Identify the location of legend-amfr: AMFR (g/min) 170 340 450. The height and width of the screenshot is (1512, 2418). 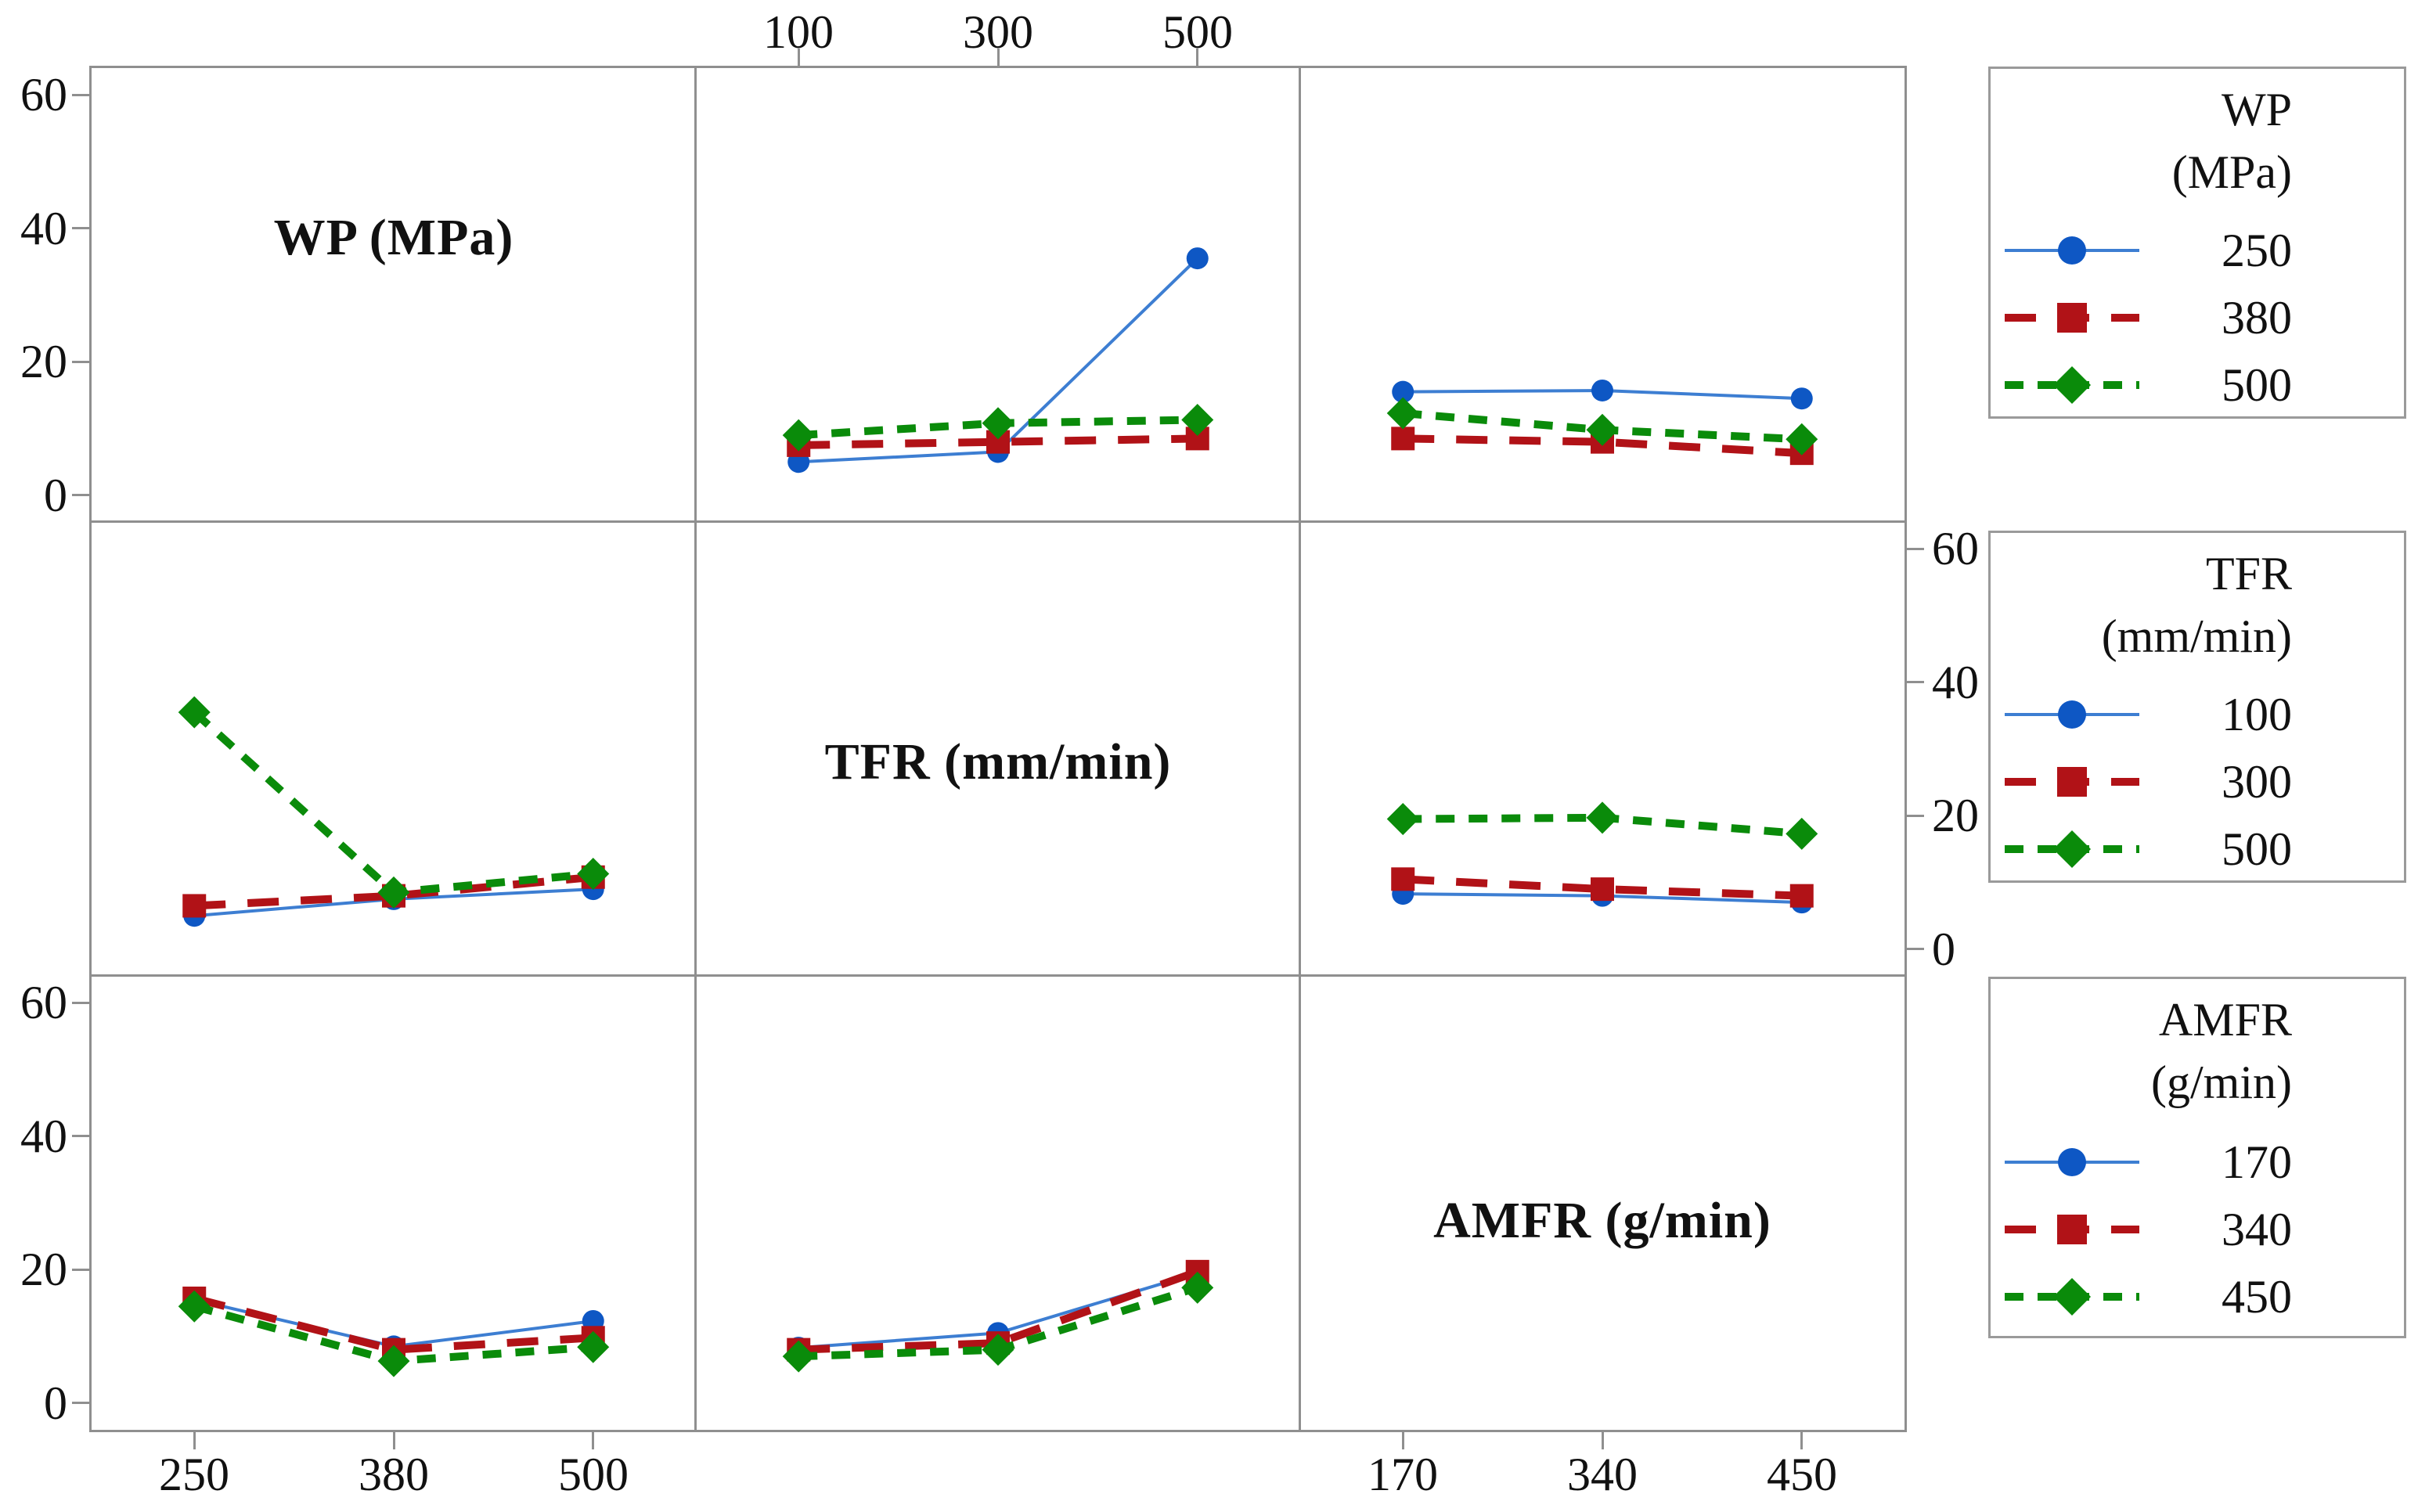
(2197, 1157).